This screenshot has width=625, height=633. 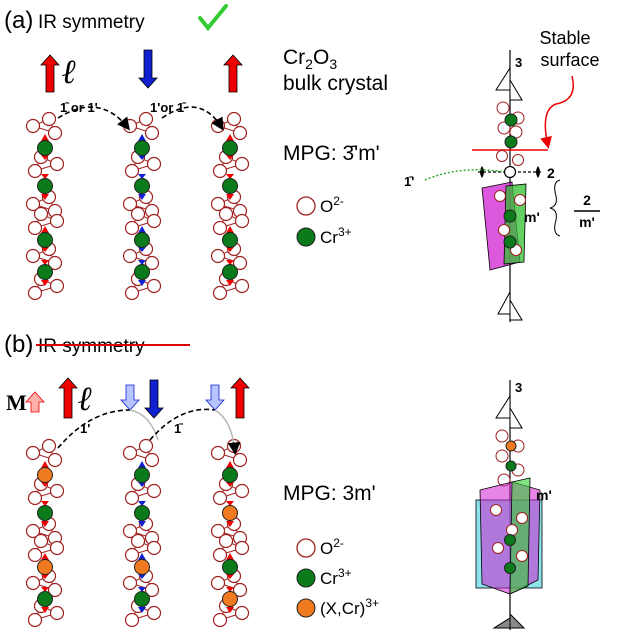 What do you see at coordinates (168, 107) in the screenshot?
I see `operation: 1'or 1̄` at bounding box center [168, 107].